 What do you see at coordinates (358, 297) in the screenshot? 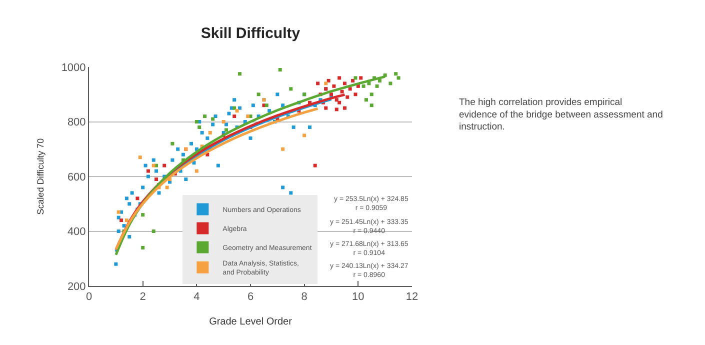
I see `x-tick-label: 10` at bounding box center [358, 297].